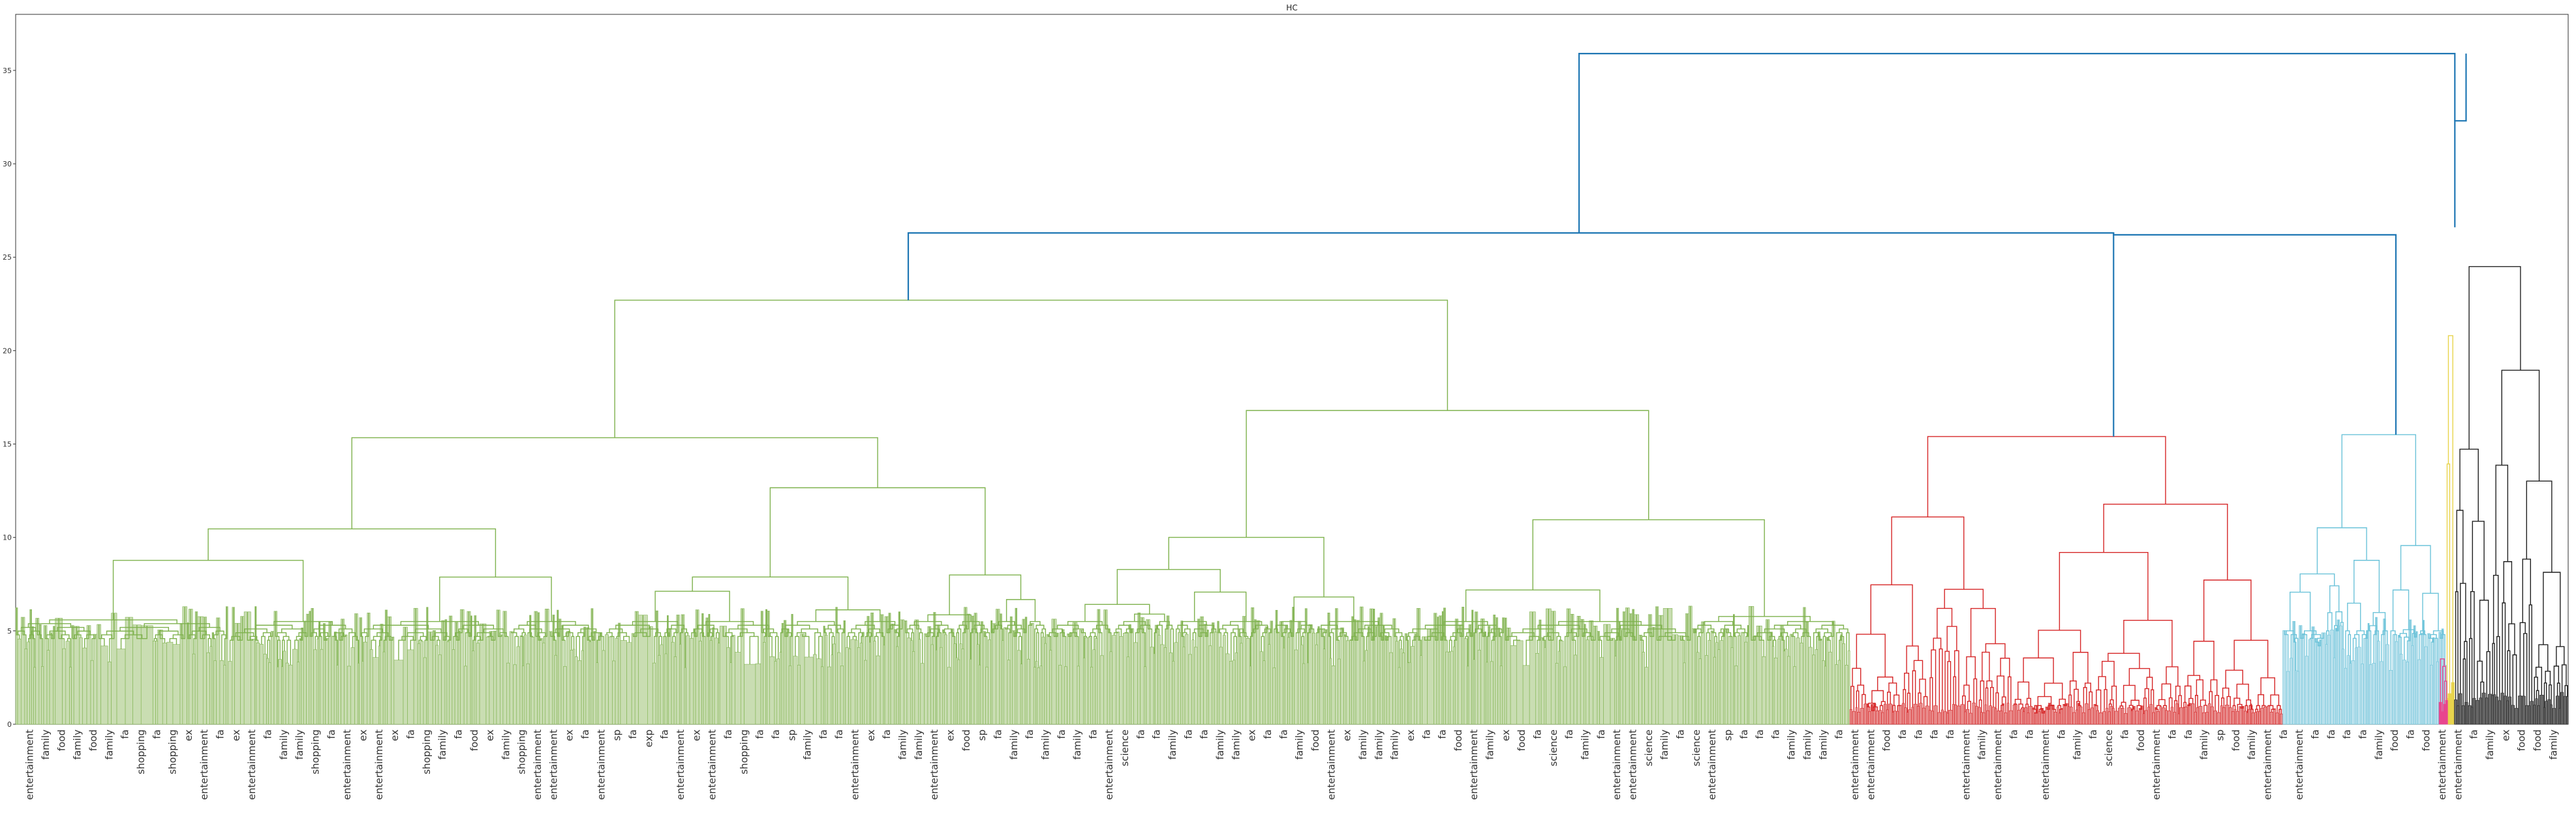 Image resolution: width=2576 pixels, height=828 pixels. Describe the element at coordinates (1014, 626) in the screenshot. I see `cluster-greenLRRRLR-branch` at that location.